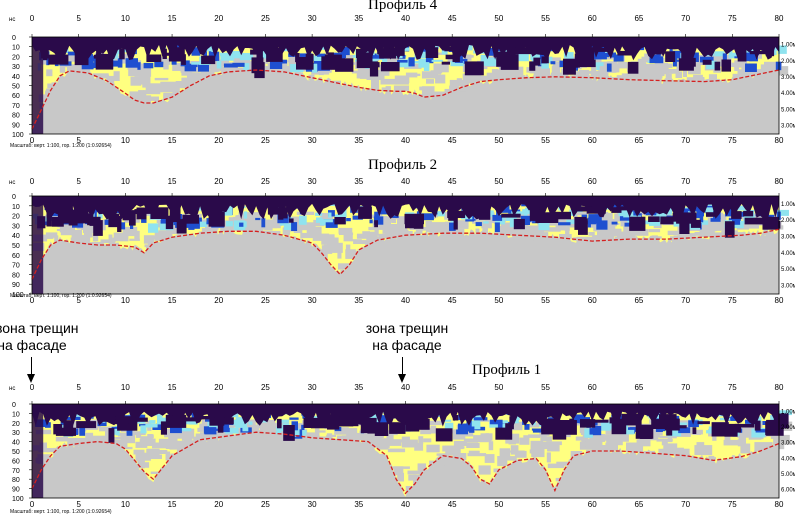  Describe the element at coordinates (18, 499) in the screenshot. I see `y-tick-label: 100` at that location.